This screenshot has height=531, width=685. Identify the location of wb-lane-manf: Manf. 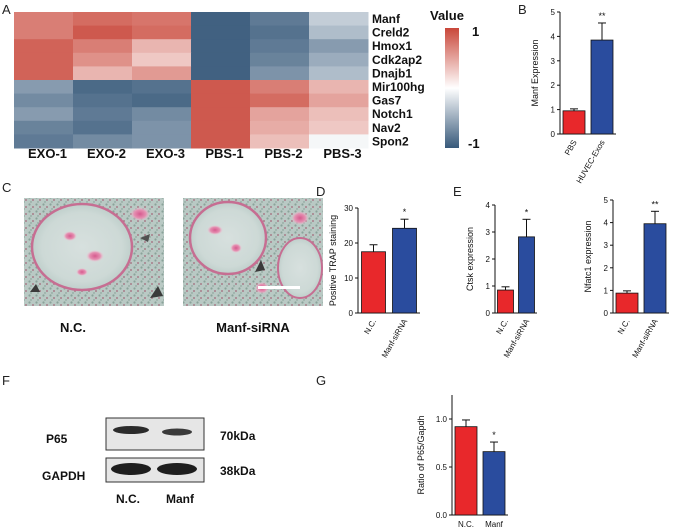
(180, 499).